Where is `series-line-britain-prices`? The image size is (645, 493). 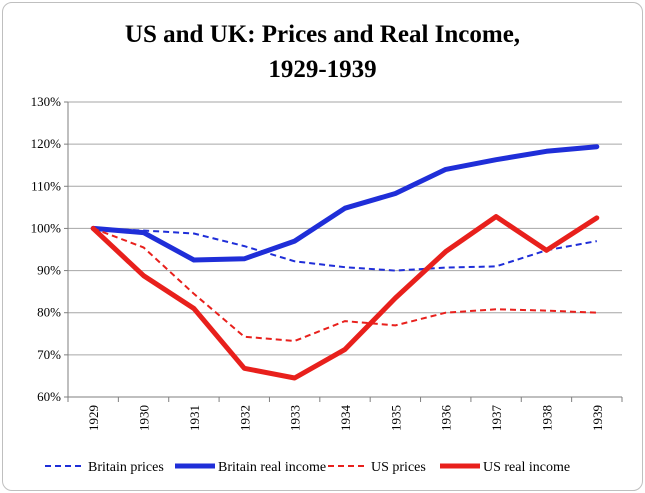
series-line-britain-prices is located at coordinates (345, 249).